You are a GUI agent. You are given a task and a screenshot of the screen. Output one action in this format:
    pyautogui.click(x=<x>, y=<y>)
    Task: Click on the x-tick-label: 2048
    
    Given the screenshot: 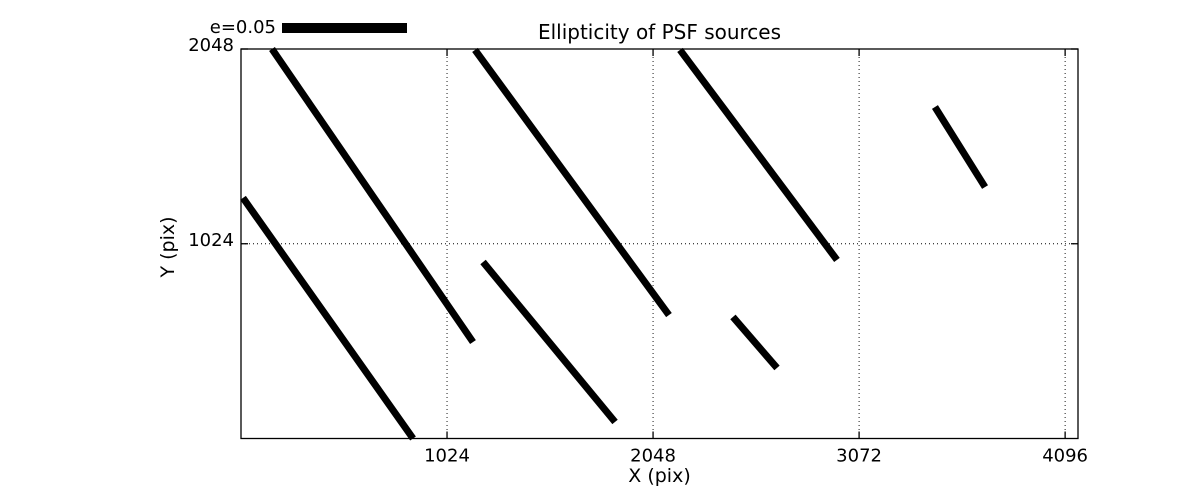 What is the action you would take?
    pyautogui.click(x=653, y=456)
    